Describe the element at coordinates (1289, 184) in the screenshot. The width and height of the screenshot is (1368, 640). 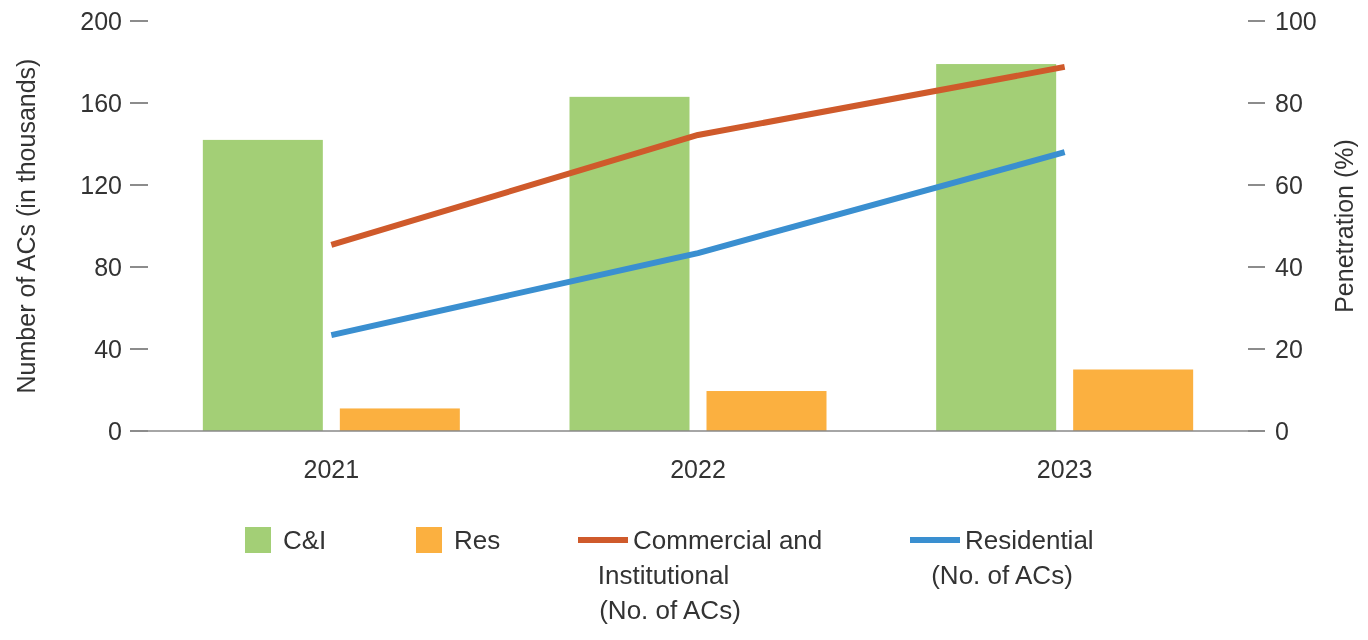
I see `y2-tick-label: 60` at that location.